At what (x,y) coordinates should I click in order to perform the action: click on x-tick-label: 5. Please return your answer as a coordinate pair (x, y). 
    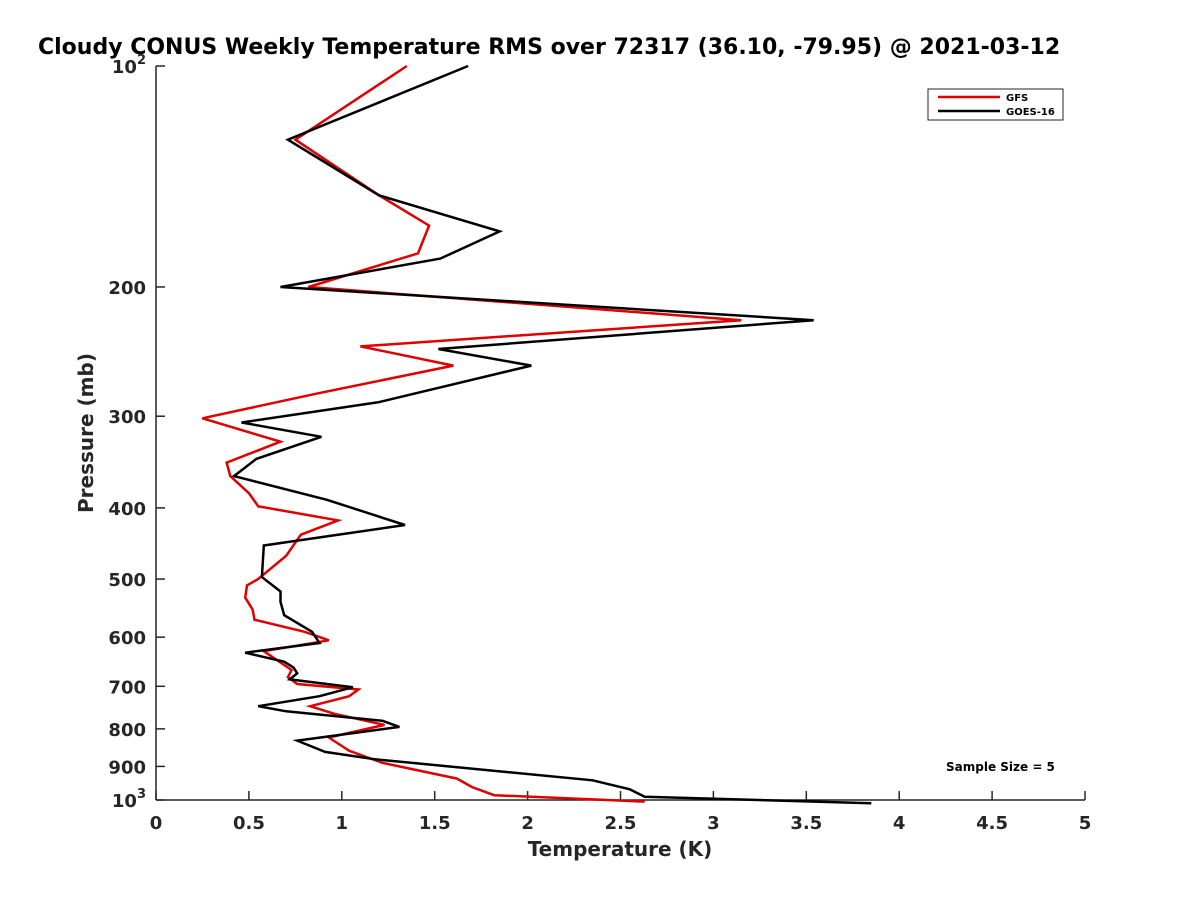
    Looking at the image, I should click on (1085, 823).